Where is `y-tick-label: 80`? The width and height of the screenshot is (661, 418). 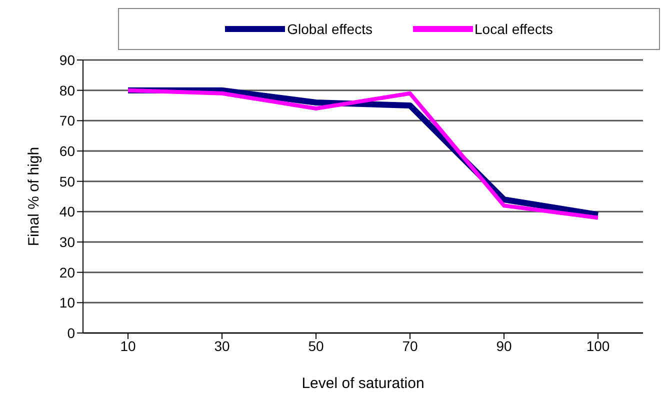 y-tick-label: 80 is located at coordinates (67, 90).